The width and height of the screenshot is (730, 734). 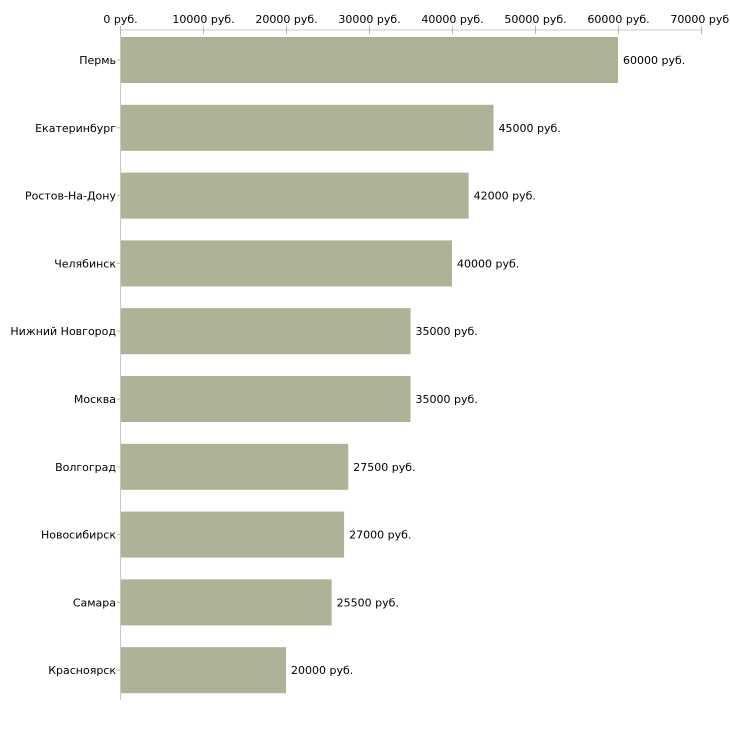 What do you see at coordinates (95, 399) in the screenshot?
I see `category-label: Москва` at bounding box center [95, 399].